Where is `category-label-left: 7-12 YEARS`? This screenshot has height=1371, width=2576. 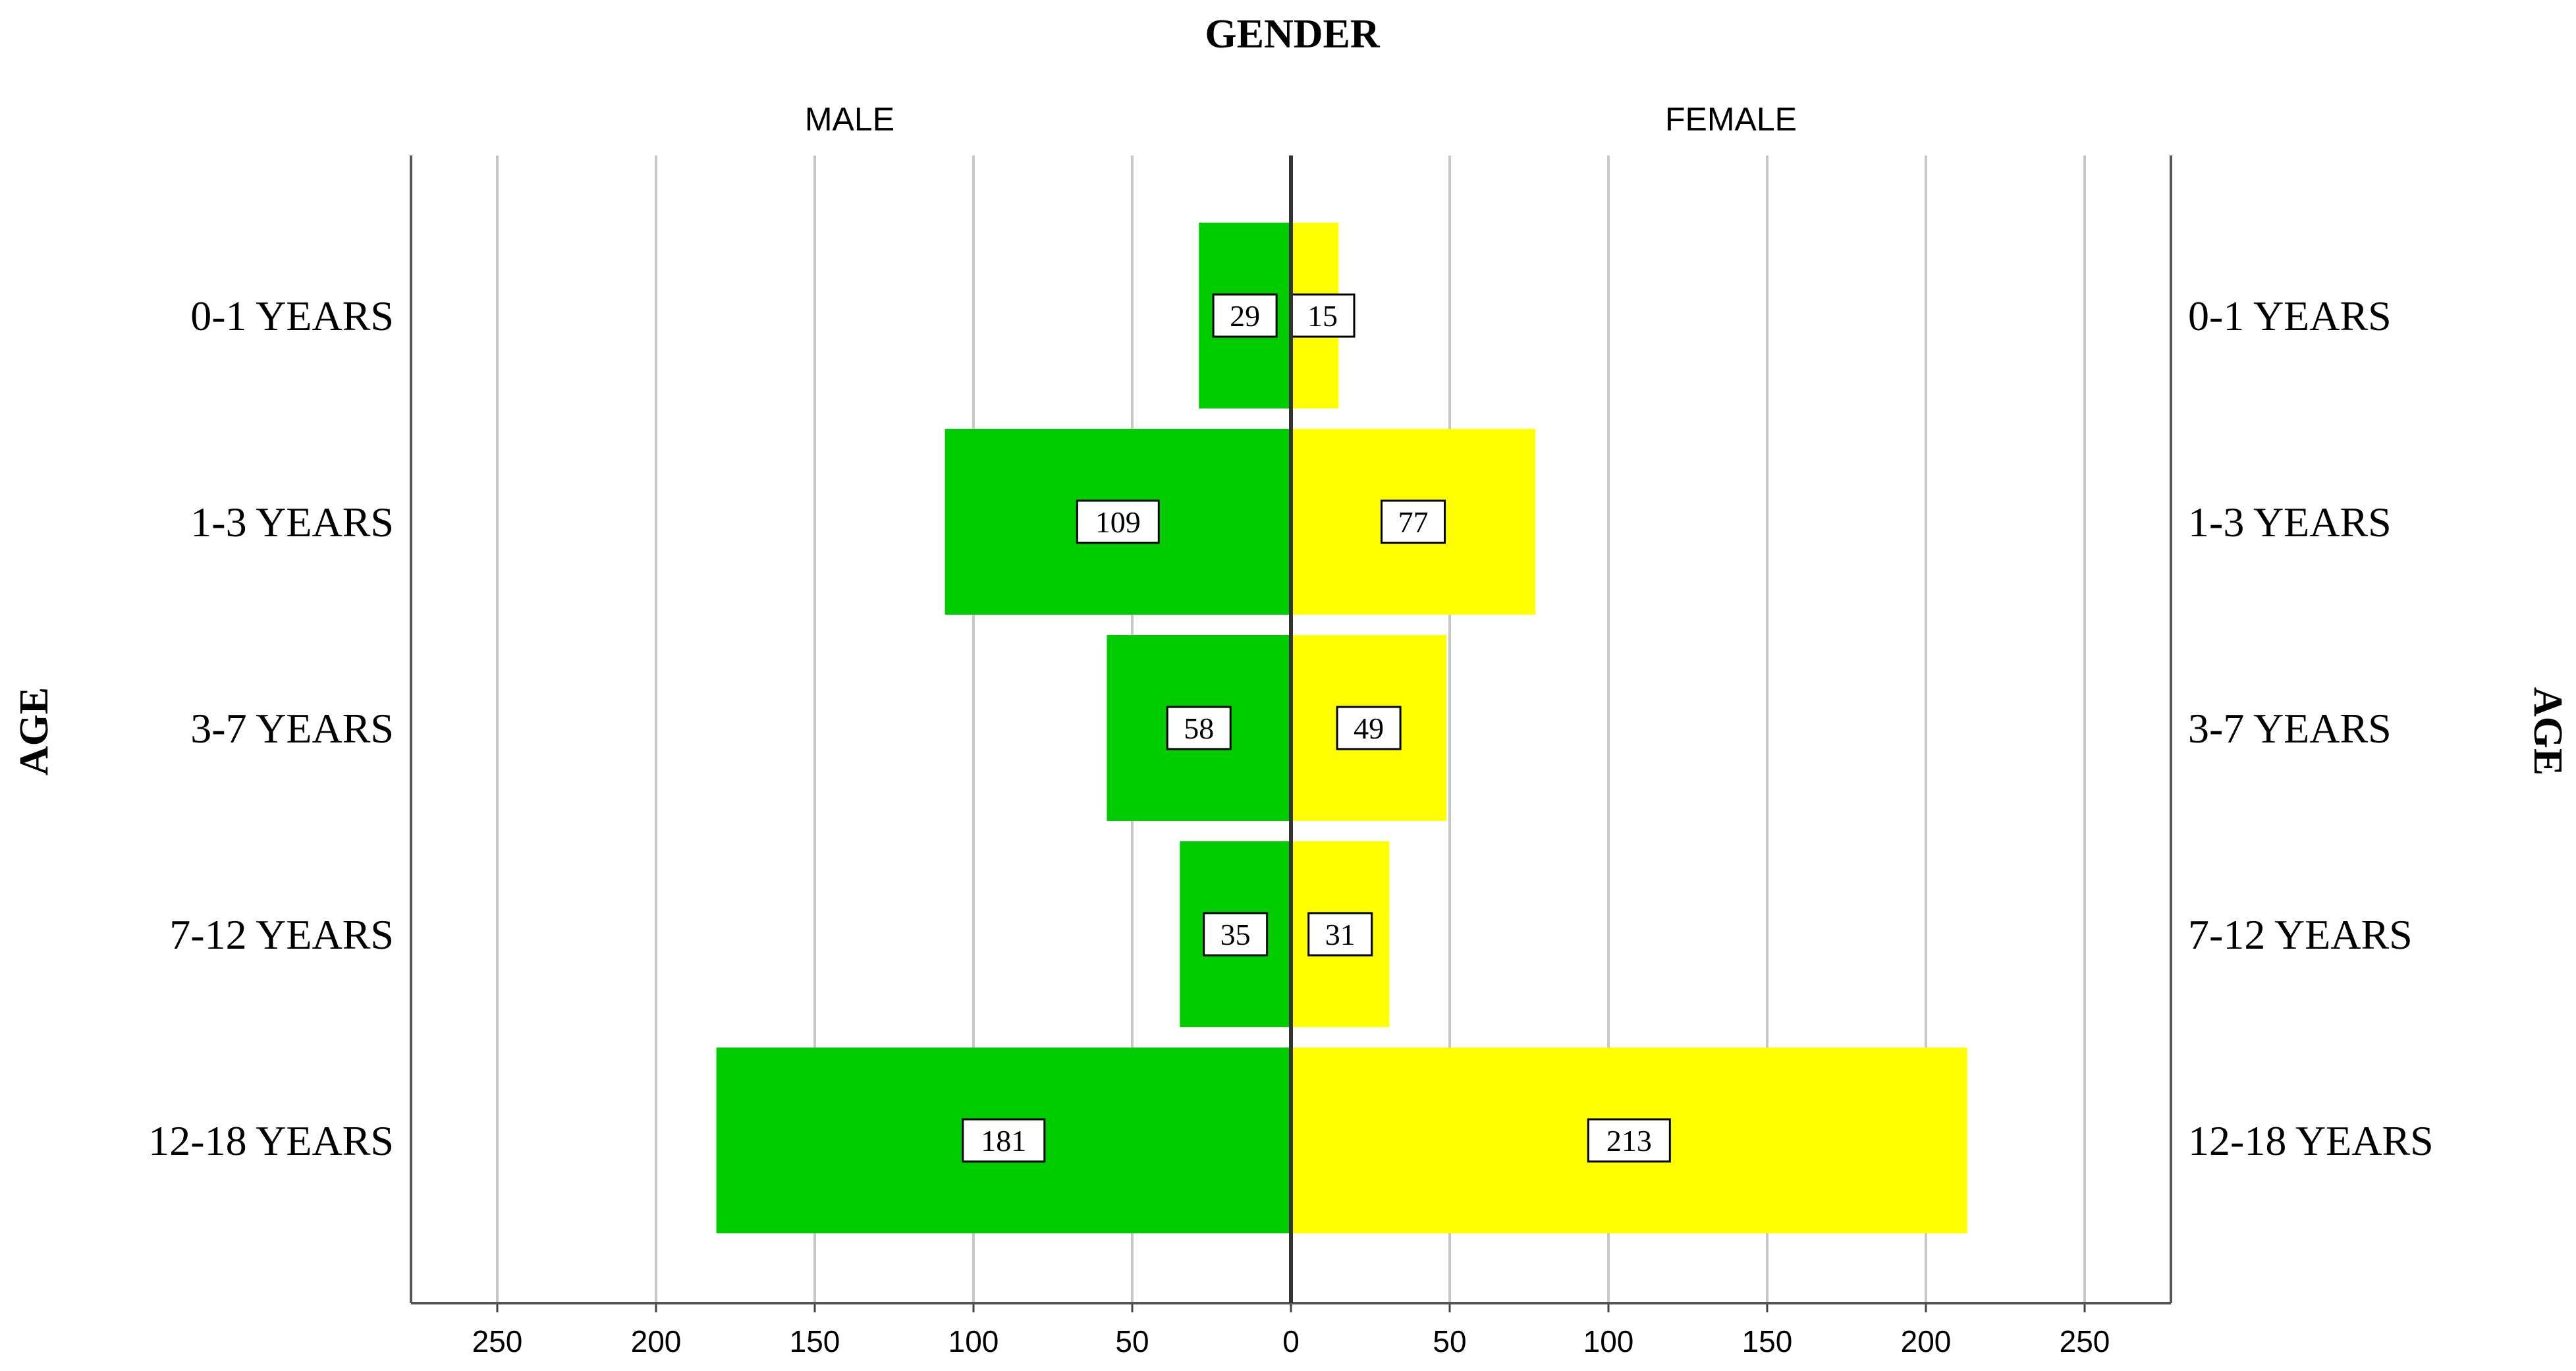 category-label-left: 7-12 YEARS is located at coordinates (281, 935).